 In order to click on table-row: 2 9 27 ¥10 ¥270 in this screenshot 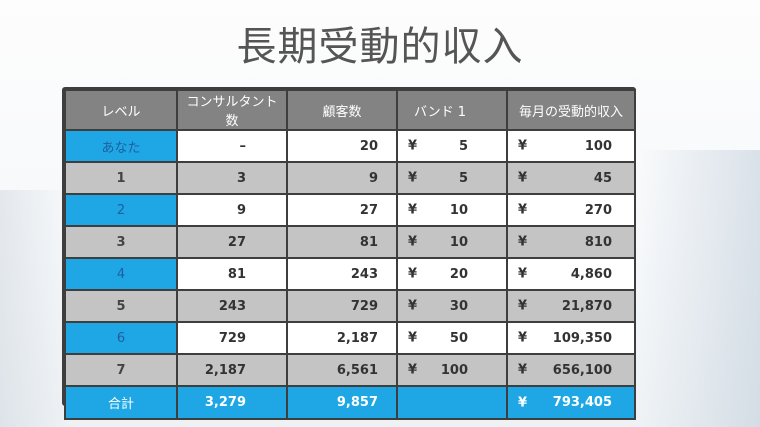, I will do `click(350, 210)`.